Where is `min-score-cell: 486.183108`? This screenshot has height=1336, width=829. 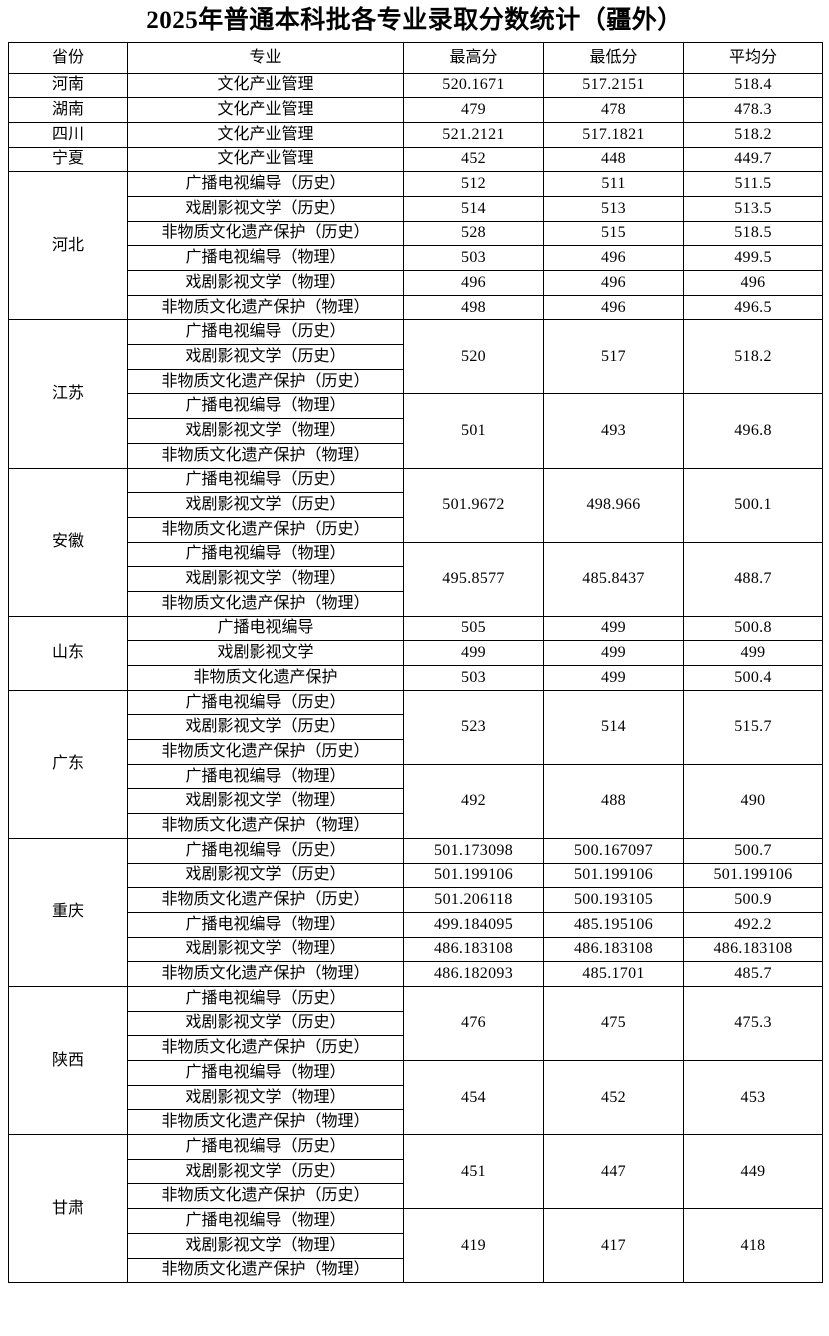
min-score-cell: 486.183108 is located at coordinates (613, 949).